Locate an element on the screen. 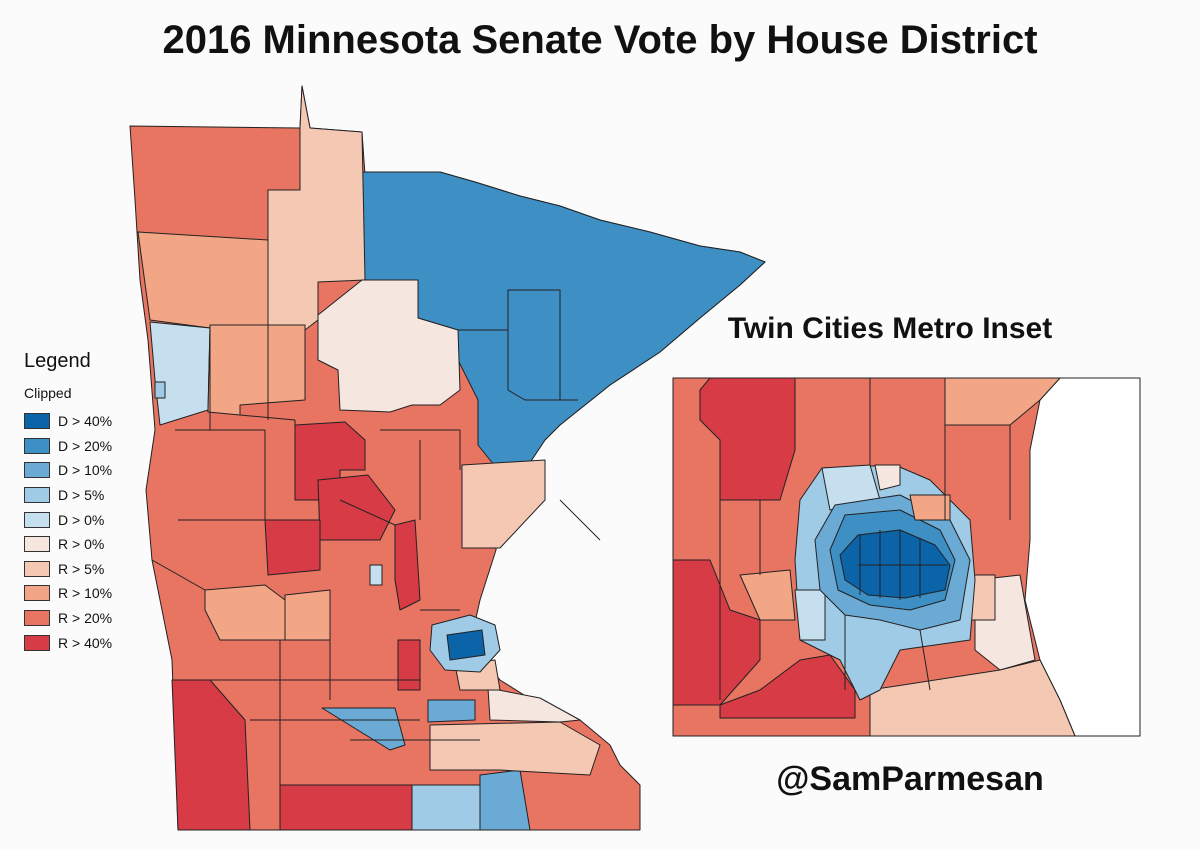 The image size is (1200, 849). district-red-river is located at coordinates (203, 280).